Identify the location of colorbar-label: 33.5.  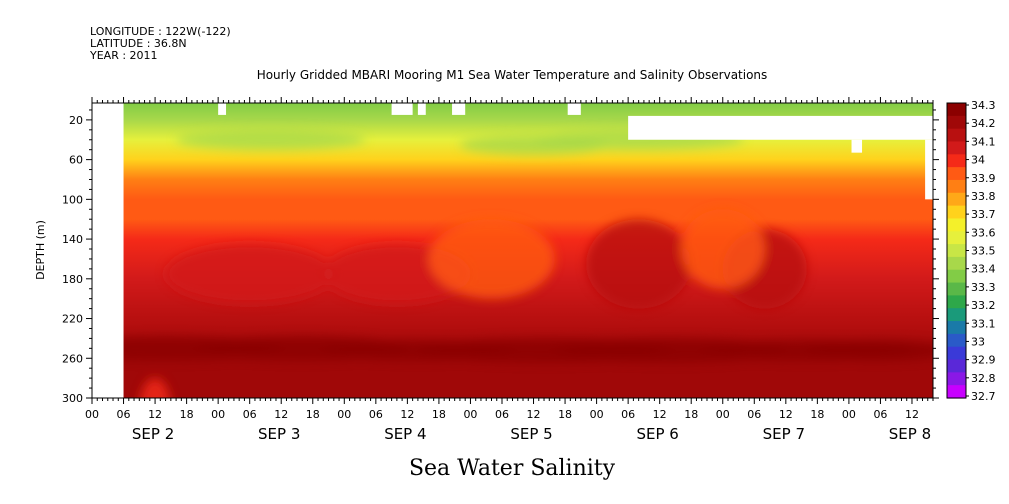
(983, 251).